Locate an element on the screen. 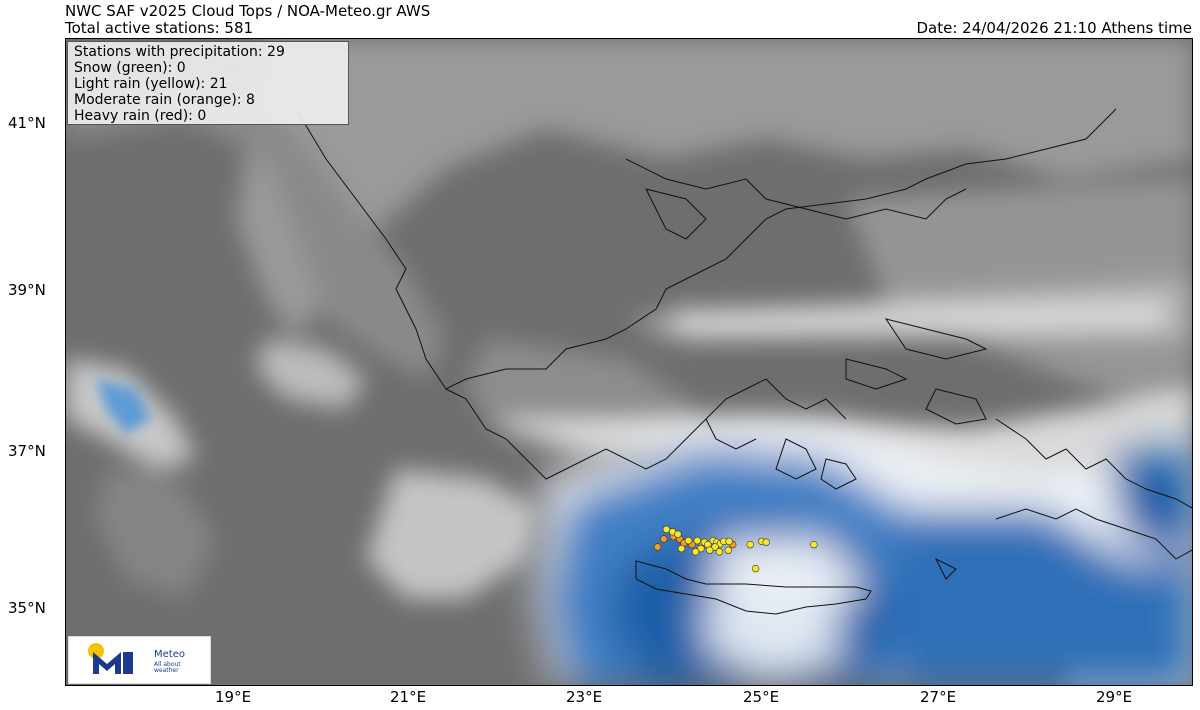 The height and width of the screenshot is (710, 1200). stations-total: Total active stations: 581 is located at coordinates (159, 28).